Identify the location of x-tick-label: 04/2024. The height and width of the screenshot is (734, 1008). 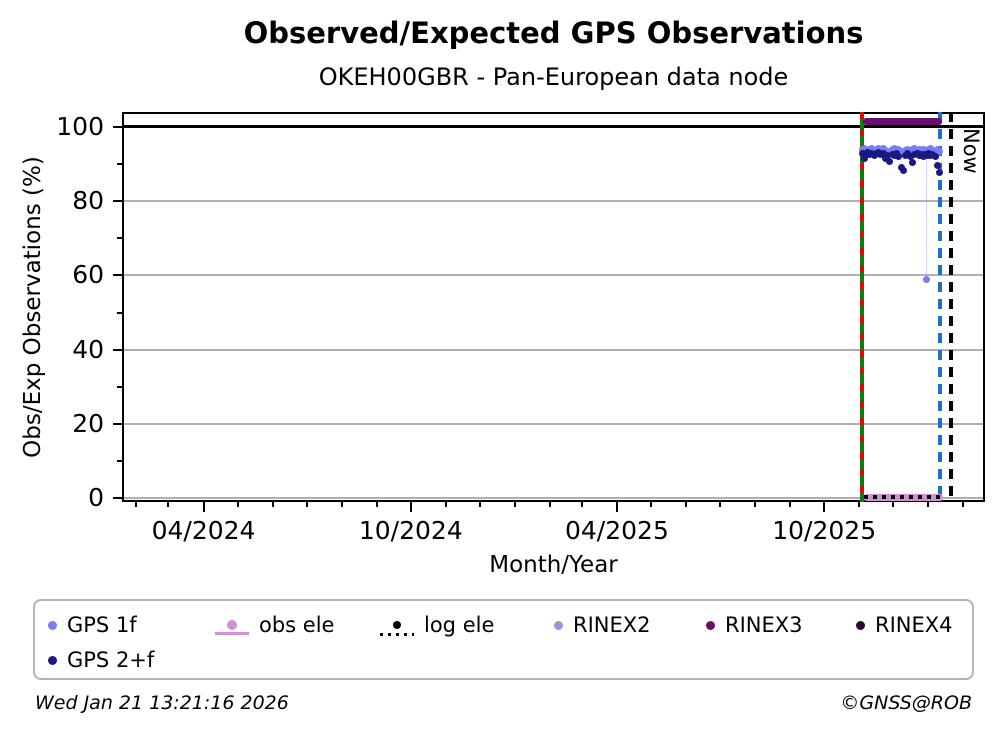
(203, 530).